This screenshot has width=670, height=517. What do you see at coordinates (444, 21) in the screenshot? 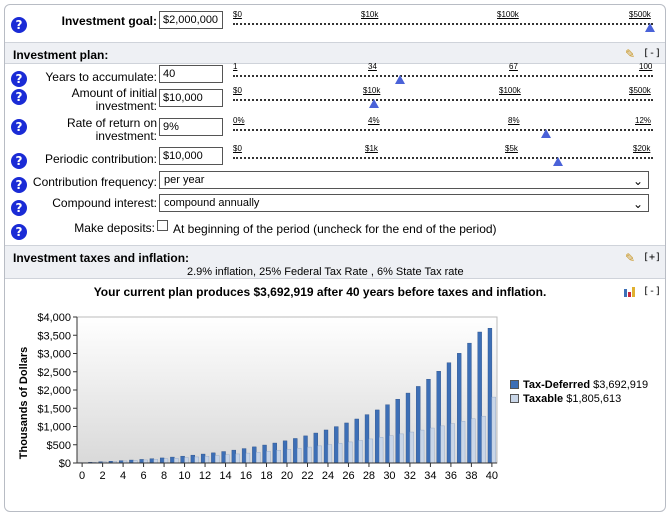
I see `goal-slider: $0 $10k $100k $500k` at bounding box center [444, 21].